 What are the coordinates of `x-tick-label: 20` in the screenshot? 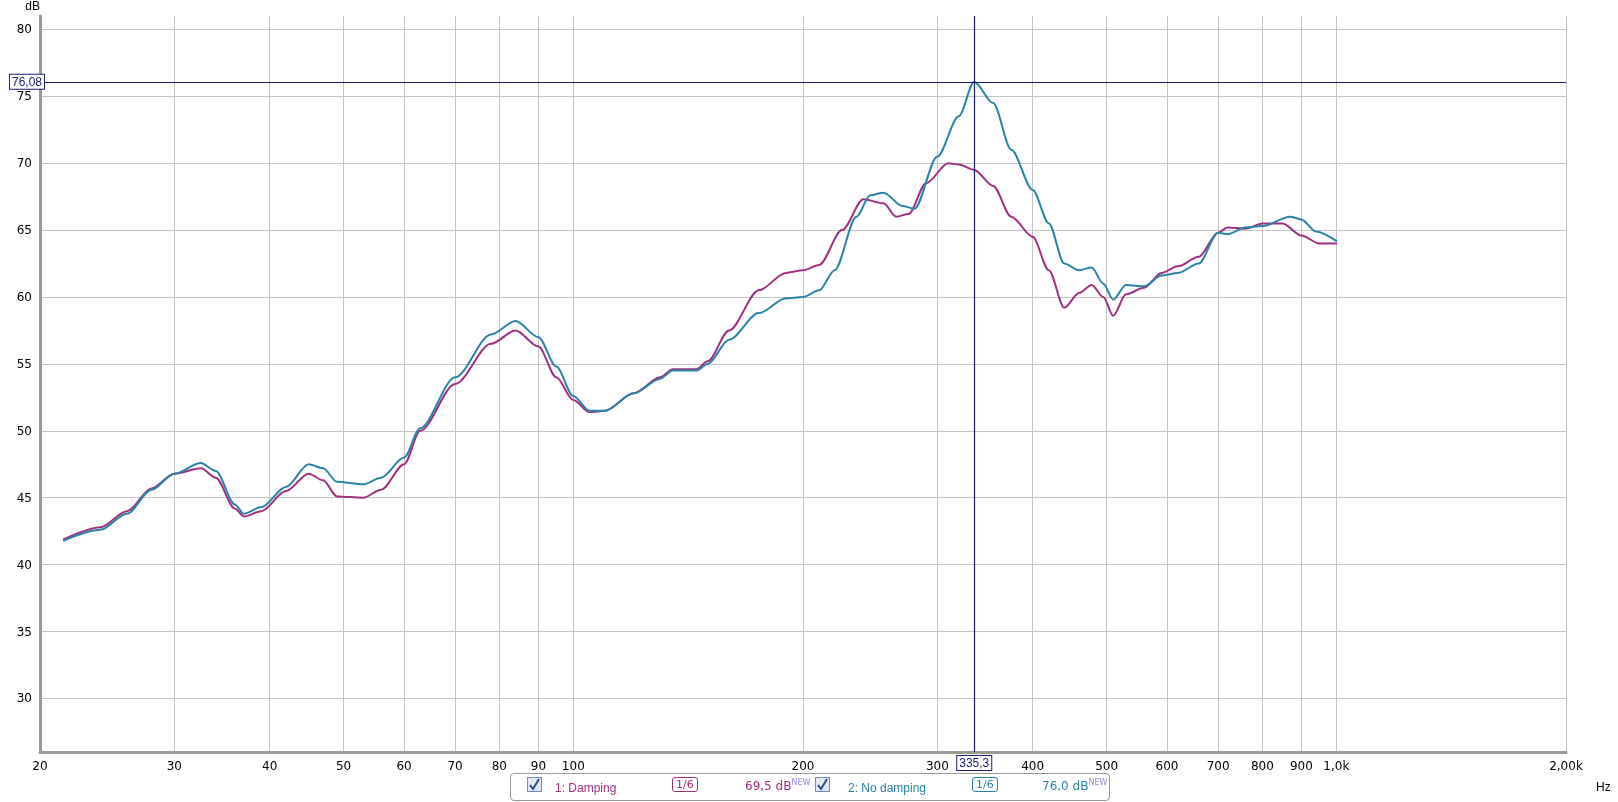 It's located at (40, 766).